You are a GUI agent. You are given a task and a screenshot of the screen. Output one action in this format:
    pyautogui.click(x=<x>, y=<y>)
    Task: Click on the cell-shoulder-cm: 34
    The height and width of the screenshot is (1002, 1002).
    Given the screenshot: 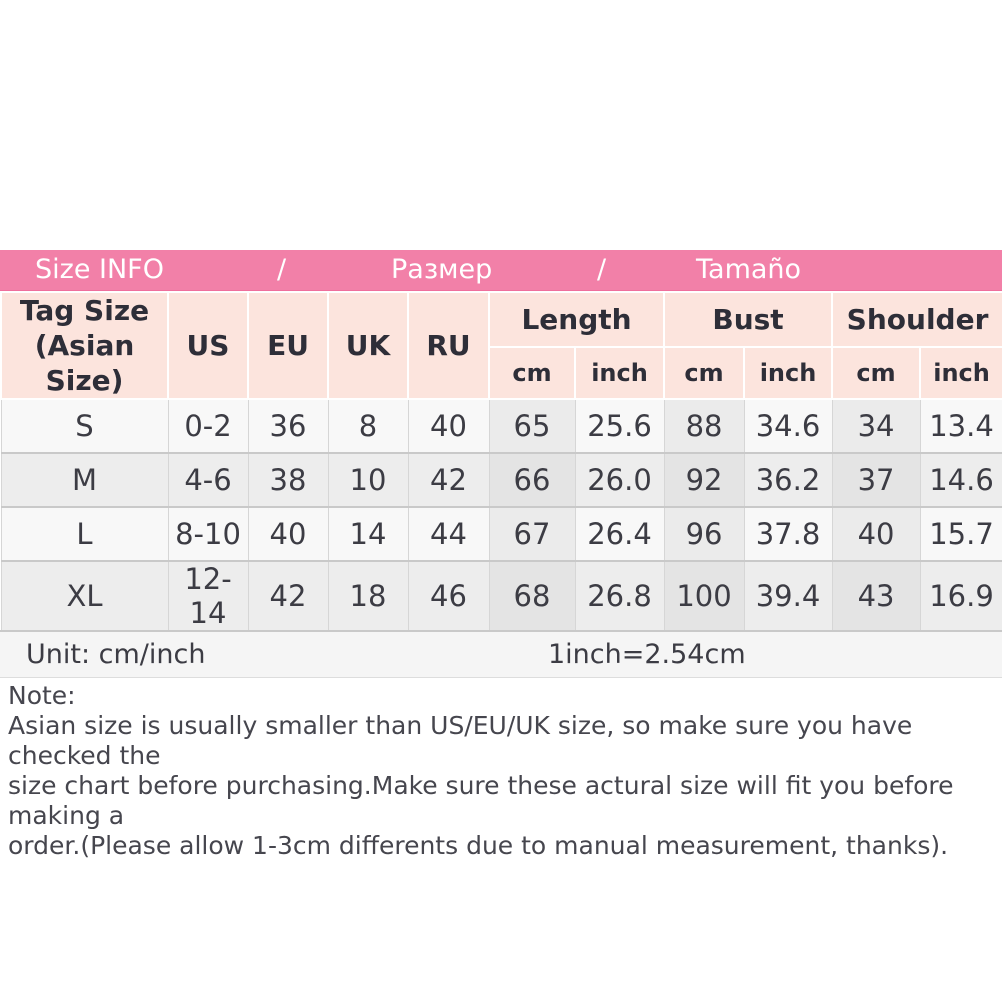 What is the action you would take?
    pyautogui.click(x=876, y=425)
    